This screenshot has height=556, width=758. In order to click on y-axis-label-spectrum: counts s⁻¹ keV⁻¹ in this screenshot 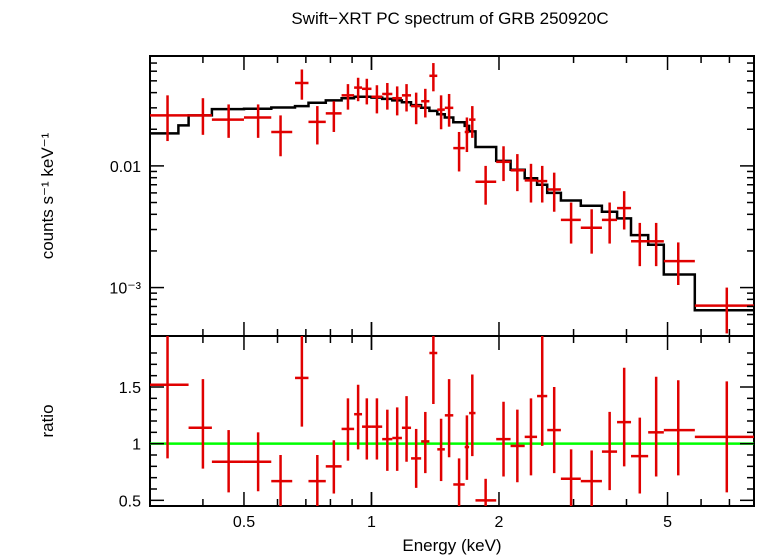, I will do `click(47, 195)`.